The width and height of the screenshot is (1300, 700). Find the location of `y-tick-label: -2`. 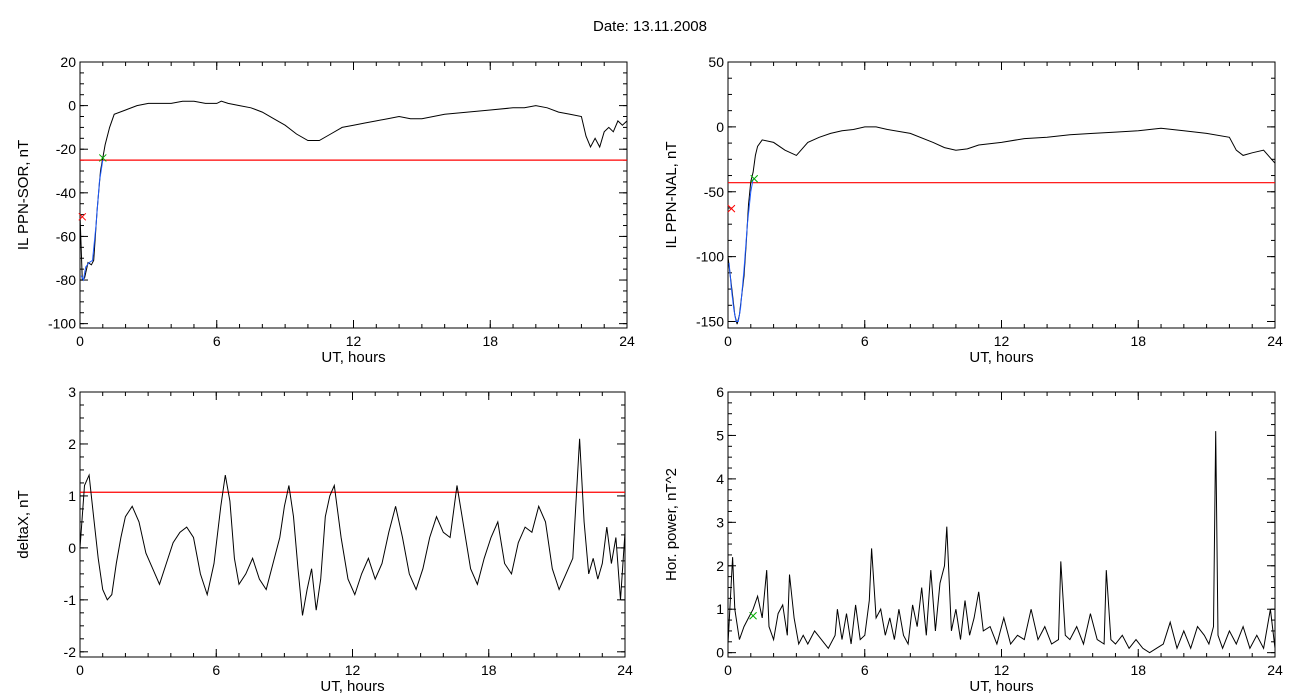

y-tick-label: -2 is located at coordinates (70, 652).